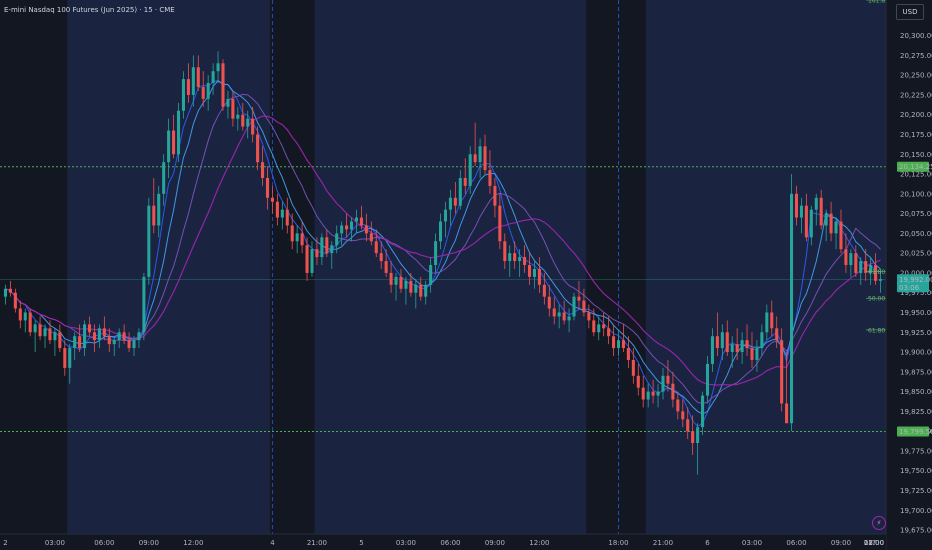 The height and width of the screenshot is (550, 932). What do you see at coordinates (915, 167) in the screenshot?
I see `upper-level-tag-value: 20,134.25` at bounding box center [915, 167].